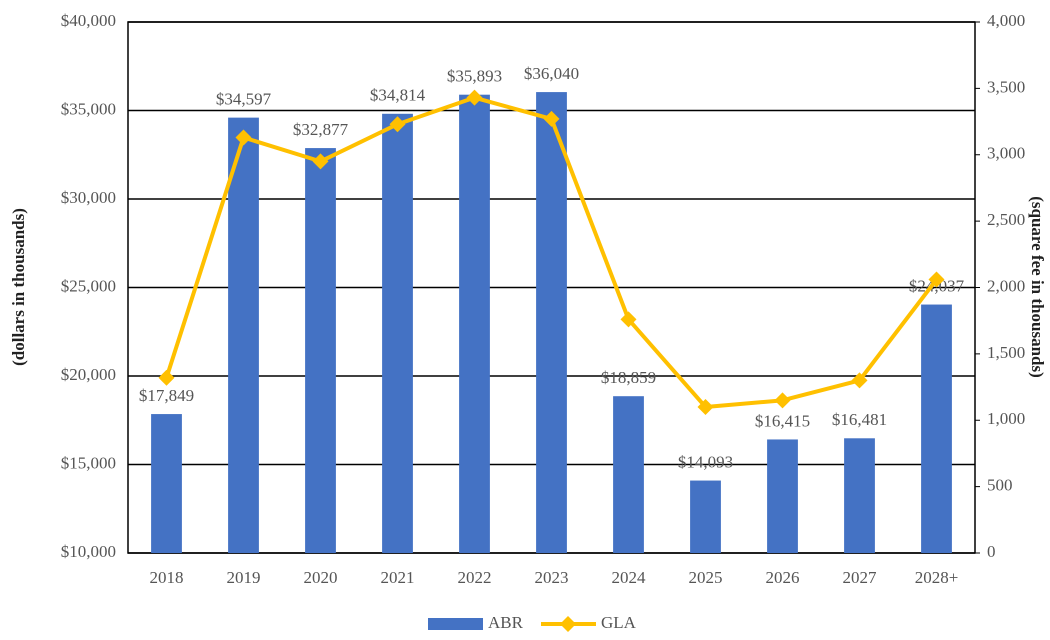 Image resolution: width=1050 pixels, height=640 pixels. Describe the element at coordinates (568, 624) in the screenshot. I see `legend-marker` at that location.